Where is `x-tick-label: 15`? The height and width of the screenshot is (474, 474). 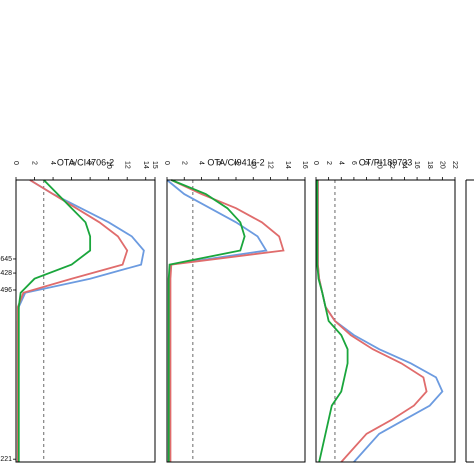 x-tick-label: 15 is located at coordinates (154, 165).